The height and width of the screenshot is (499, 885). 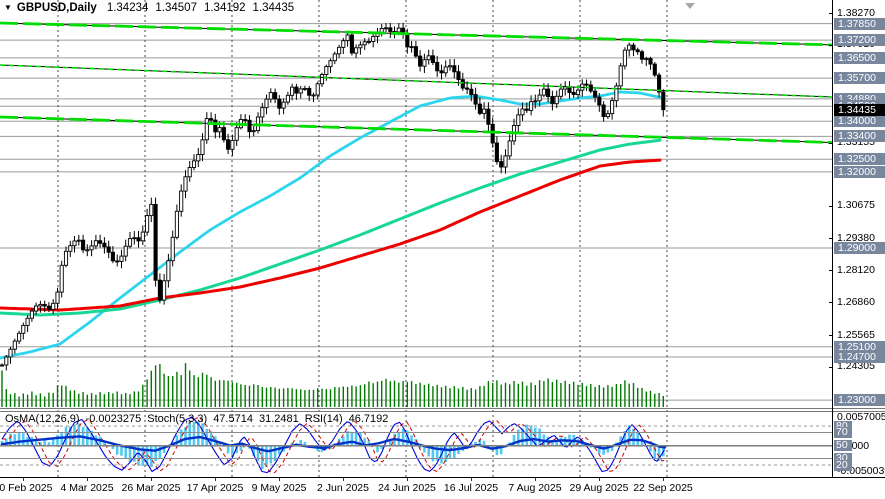 What do you see at coordinates (859, 247) in the screenshot?
I see `price-level-label: 1.29000` at bounding box center [859, 247].